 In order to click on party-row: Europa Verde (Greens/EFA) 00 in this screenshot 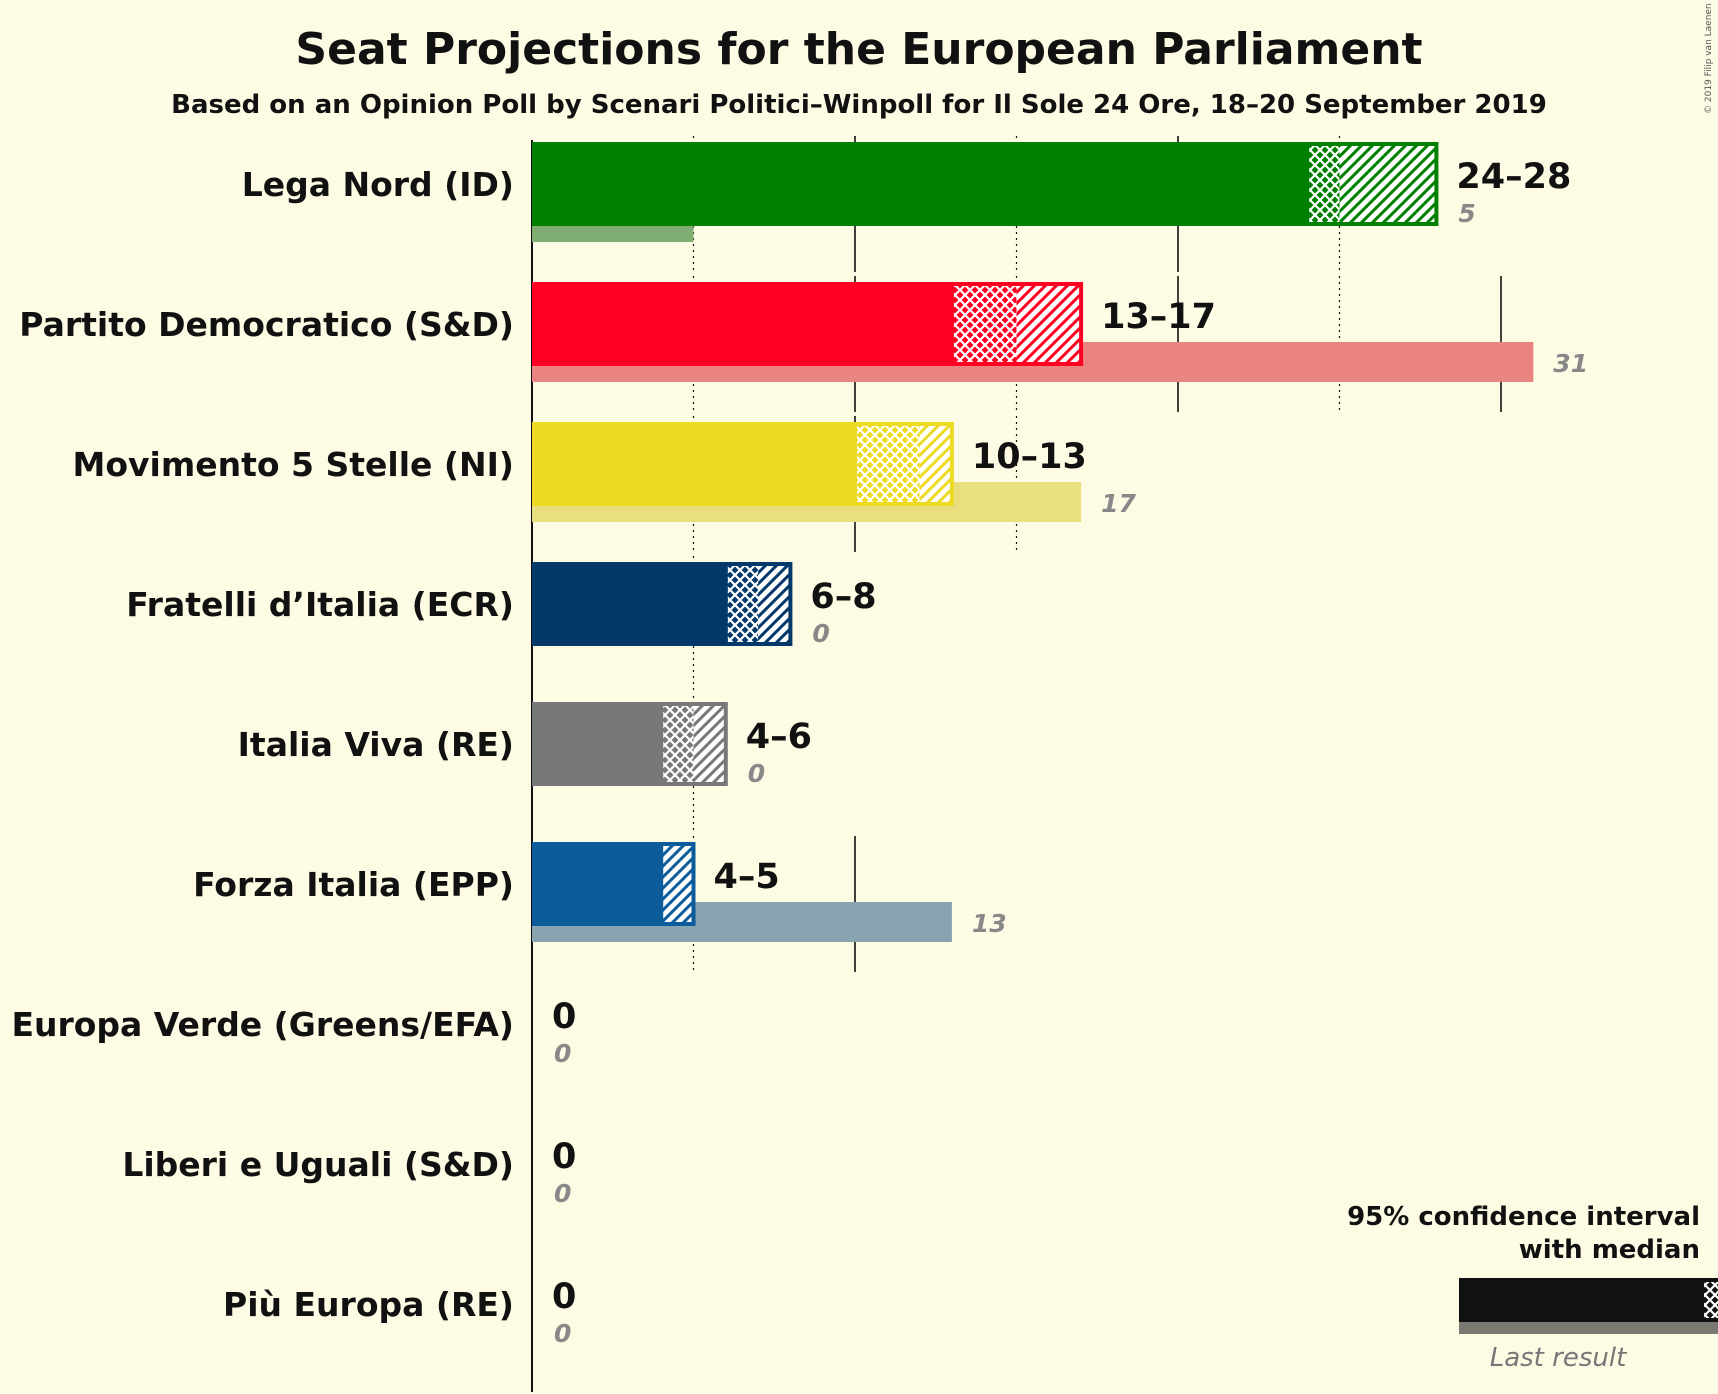, I will do `click(293, 1032)`.